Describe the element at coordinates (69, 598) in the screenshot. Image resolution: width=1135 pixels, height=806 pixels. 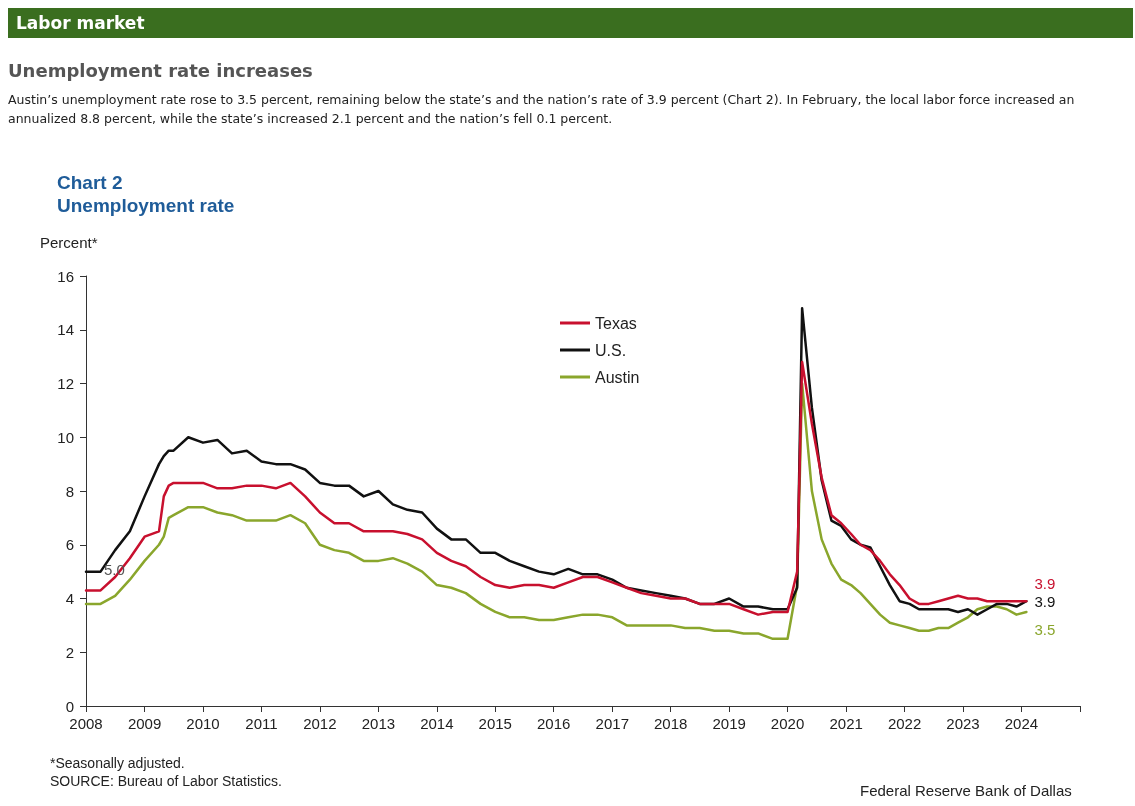
I see `y-tick-label: 4` at that location.